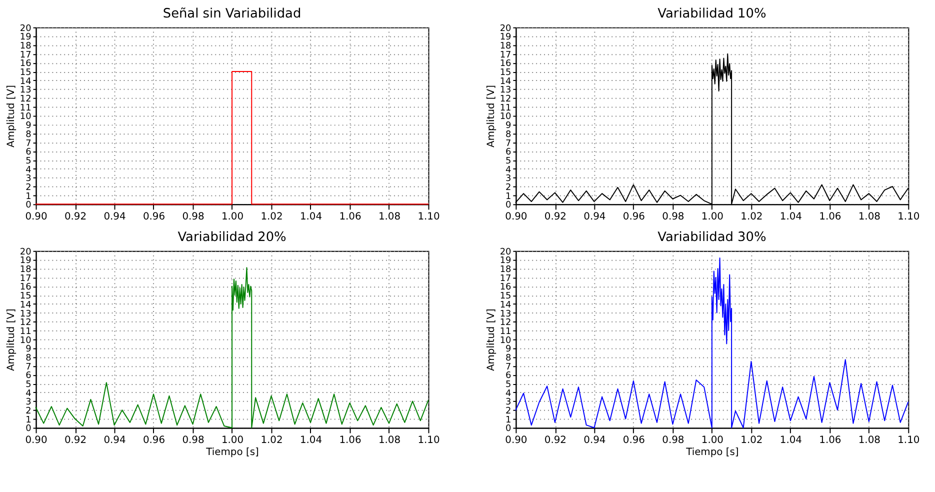  What do you see at coordinates (232, 14) in the screenshot?
I see `chart-title: Señal sin Variabilidad` at bounding box center [232, 14].